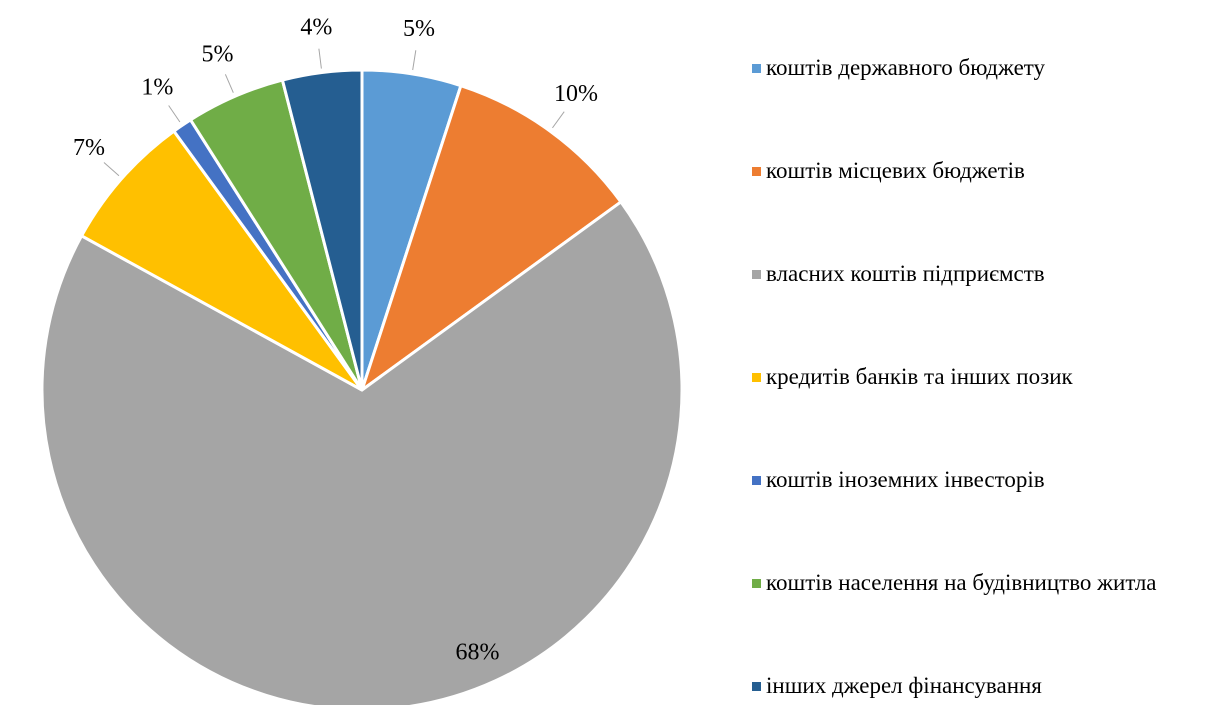  I want to click on legend-label: інших джерел фінансування, so click(904, 685).